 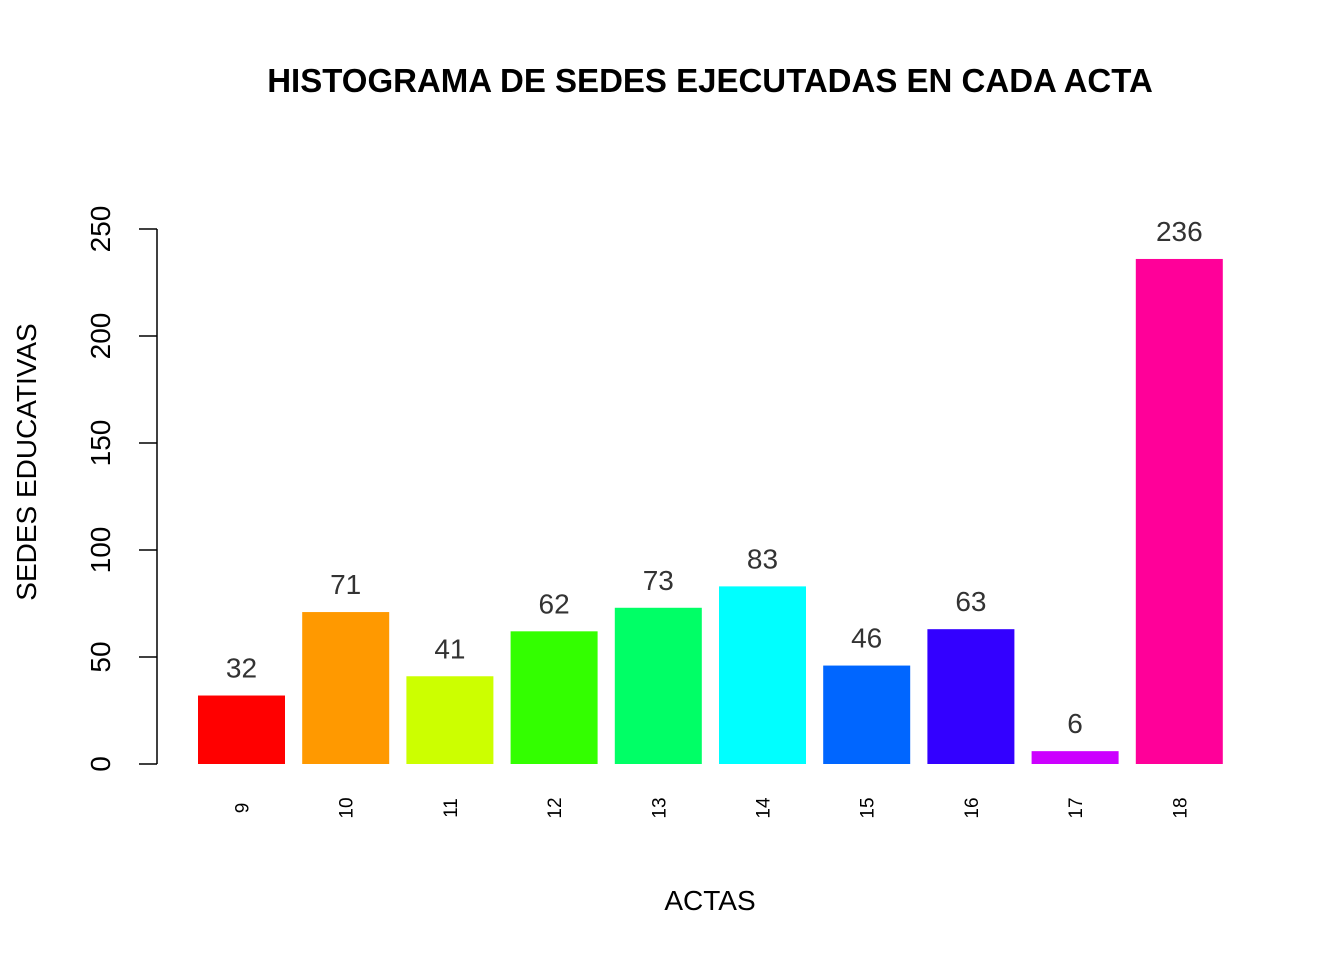 What do you see at coordinates (100, 656) in the screenshot?
I see `y-tick-label: 50` at bounding box center [100, 656].